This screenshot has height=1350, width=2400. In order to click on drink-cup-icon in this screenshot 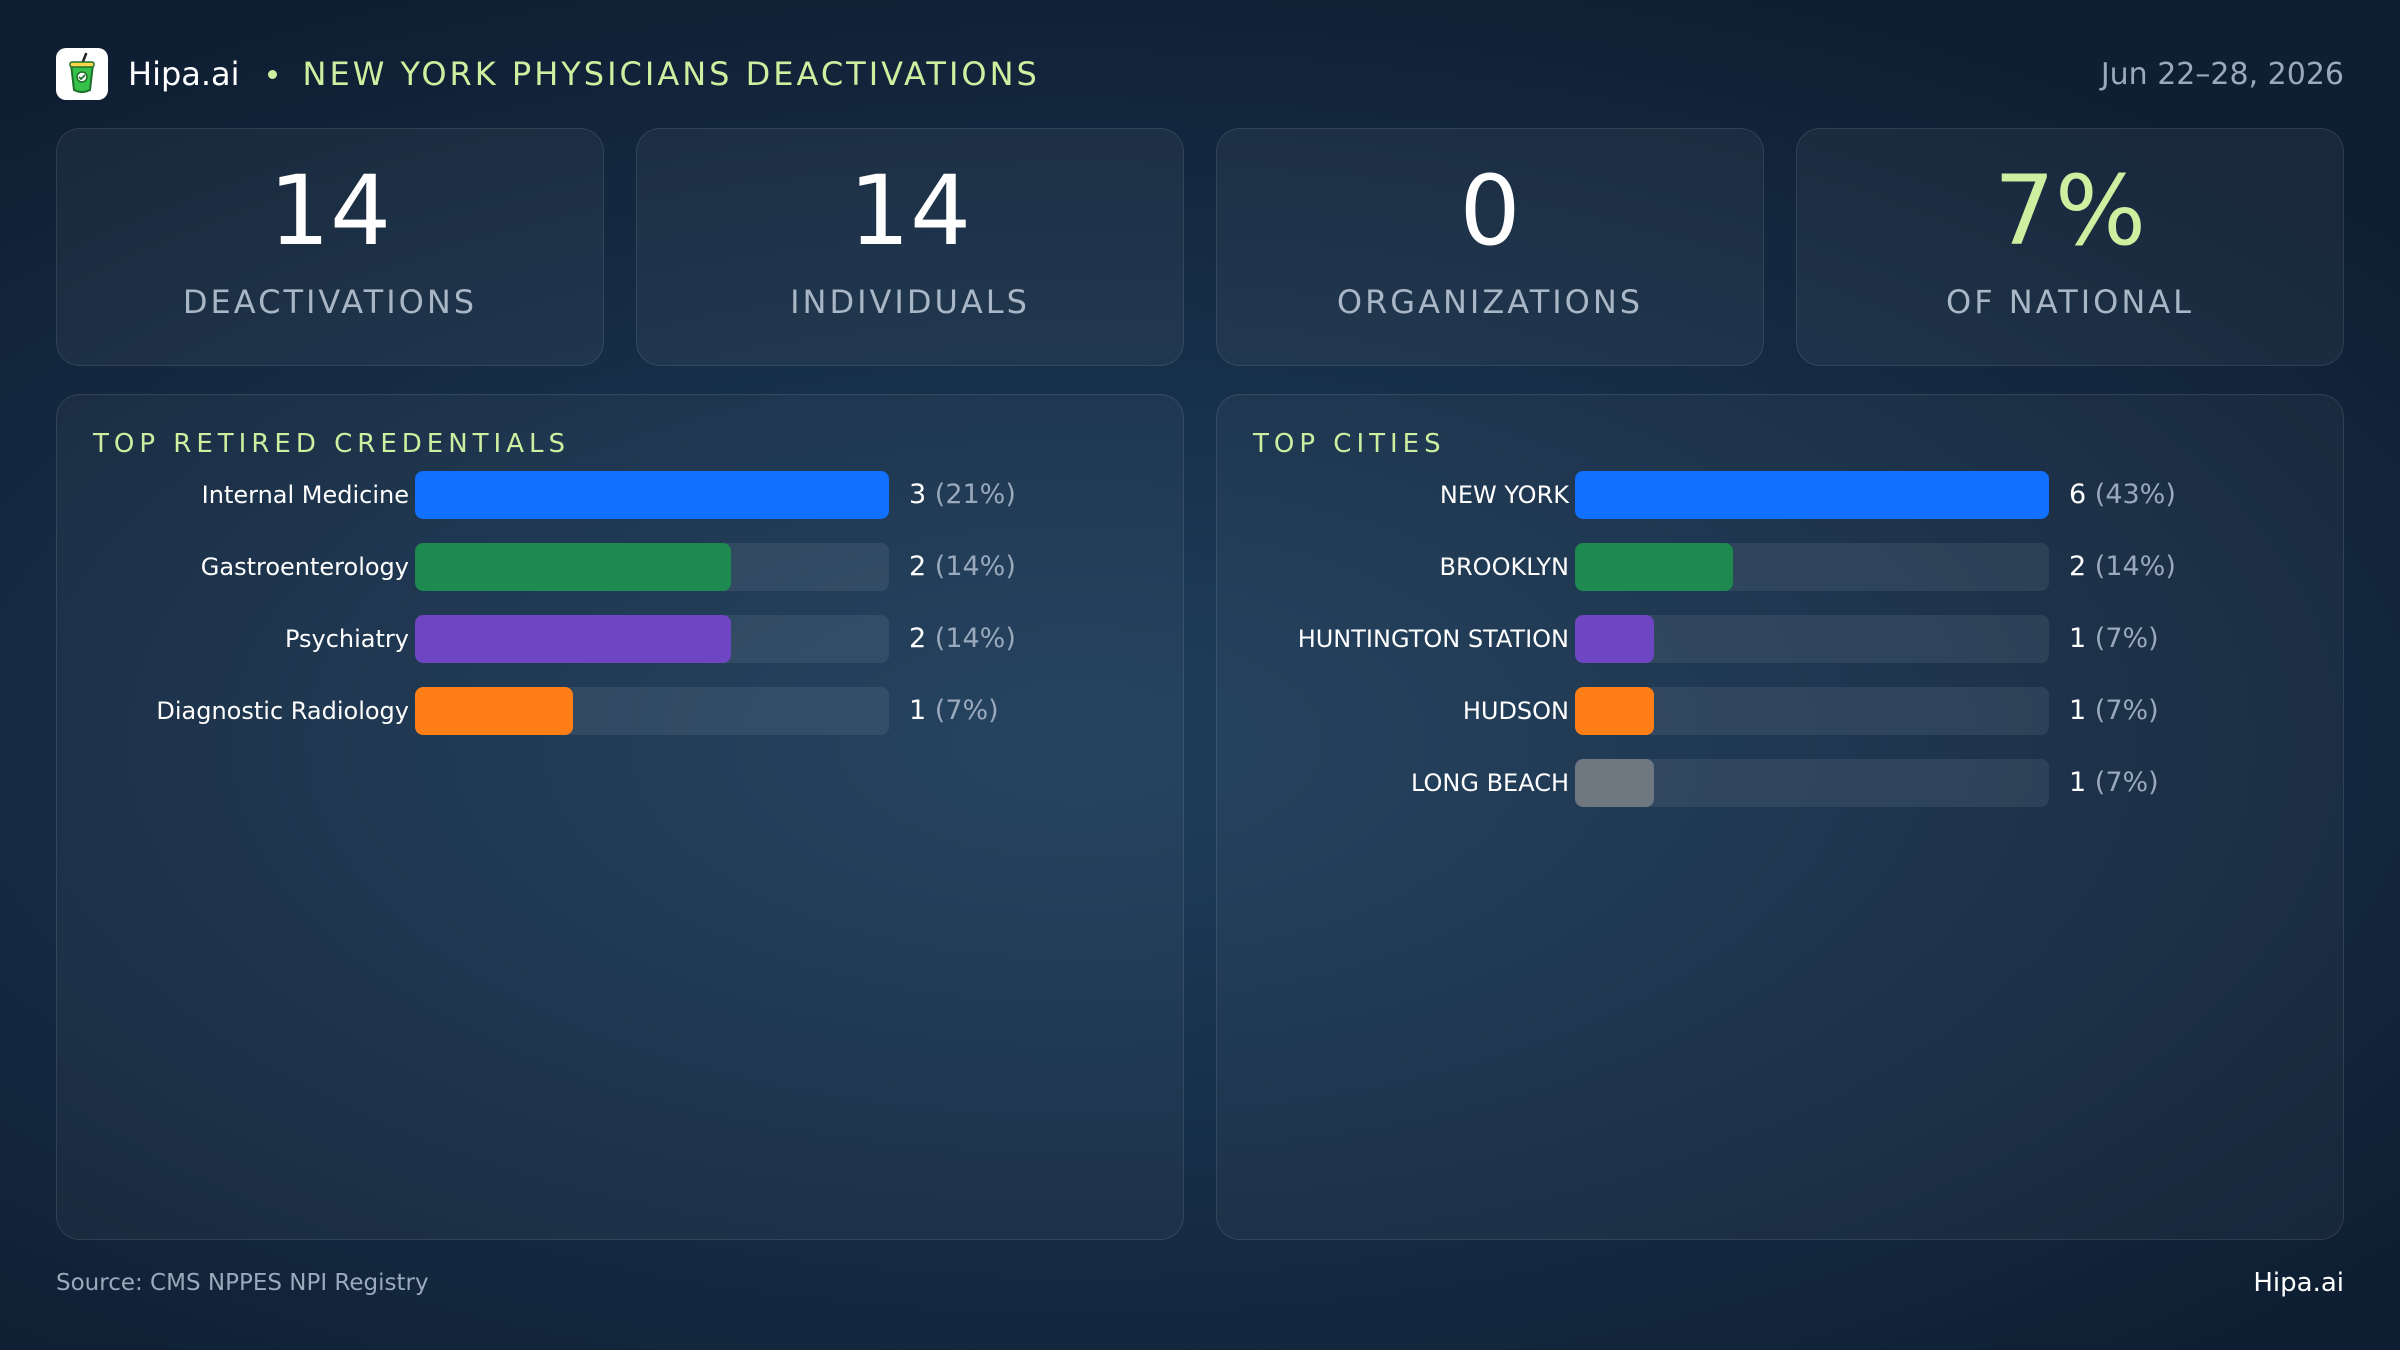, I will do `click(82, 74)`.